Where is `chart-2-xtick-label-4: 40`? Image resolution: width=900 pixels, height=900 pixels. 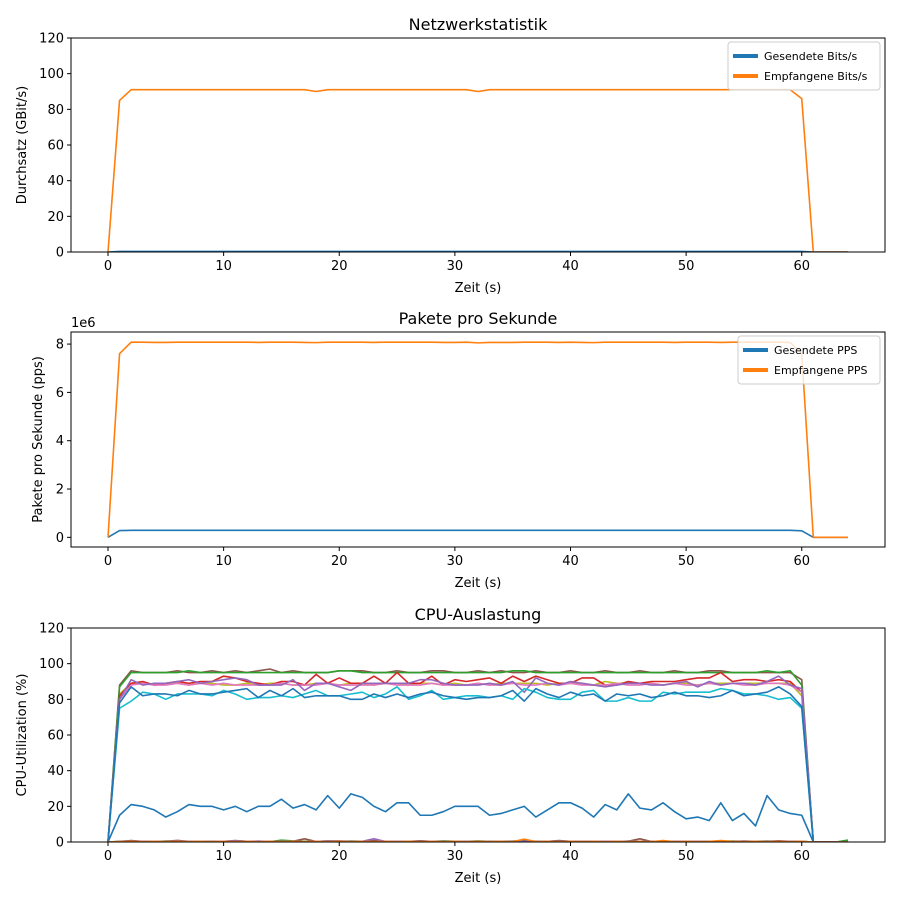
chart-2-xtick-label-4: 40 is located at coordinates (570, 561).